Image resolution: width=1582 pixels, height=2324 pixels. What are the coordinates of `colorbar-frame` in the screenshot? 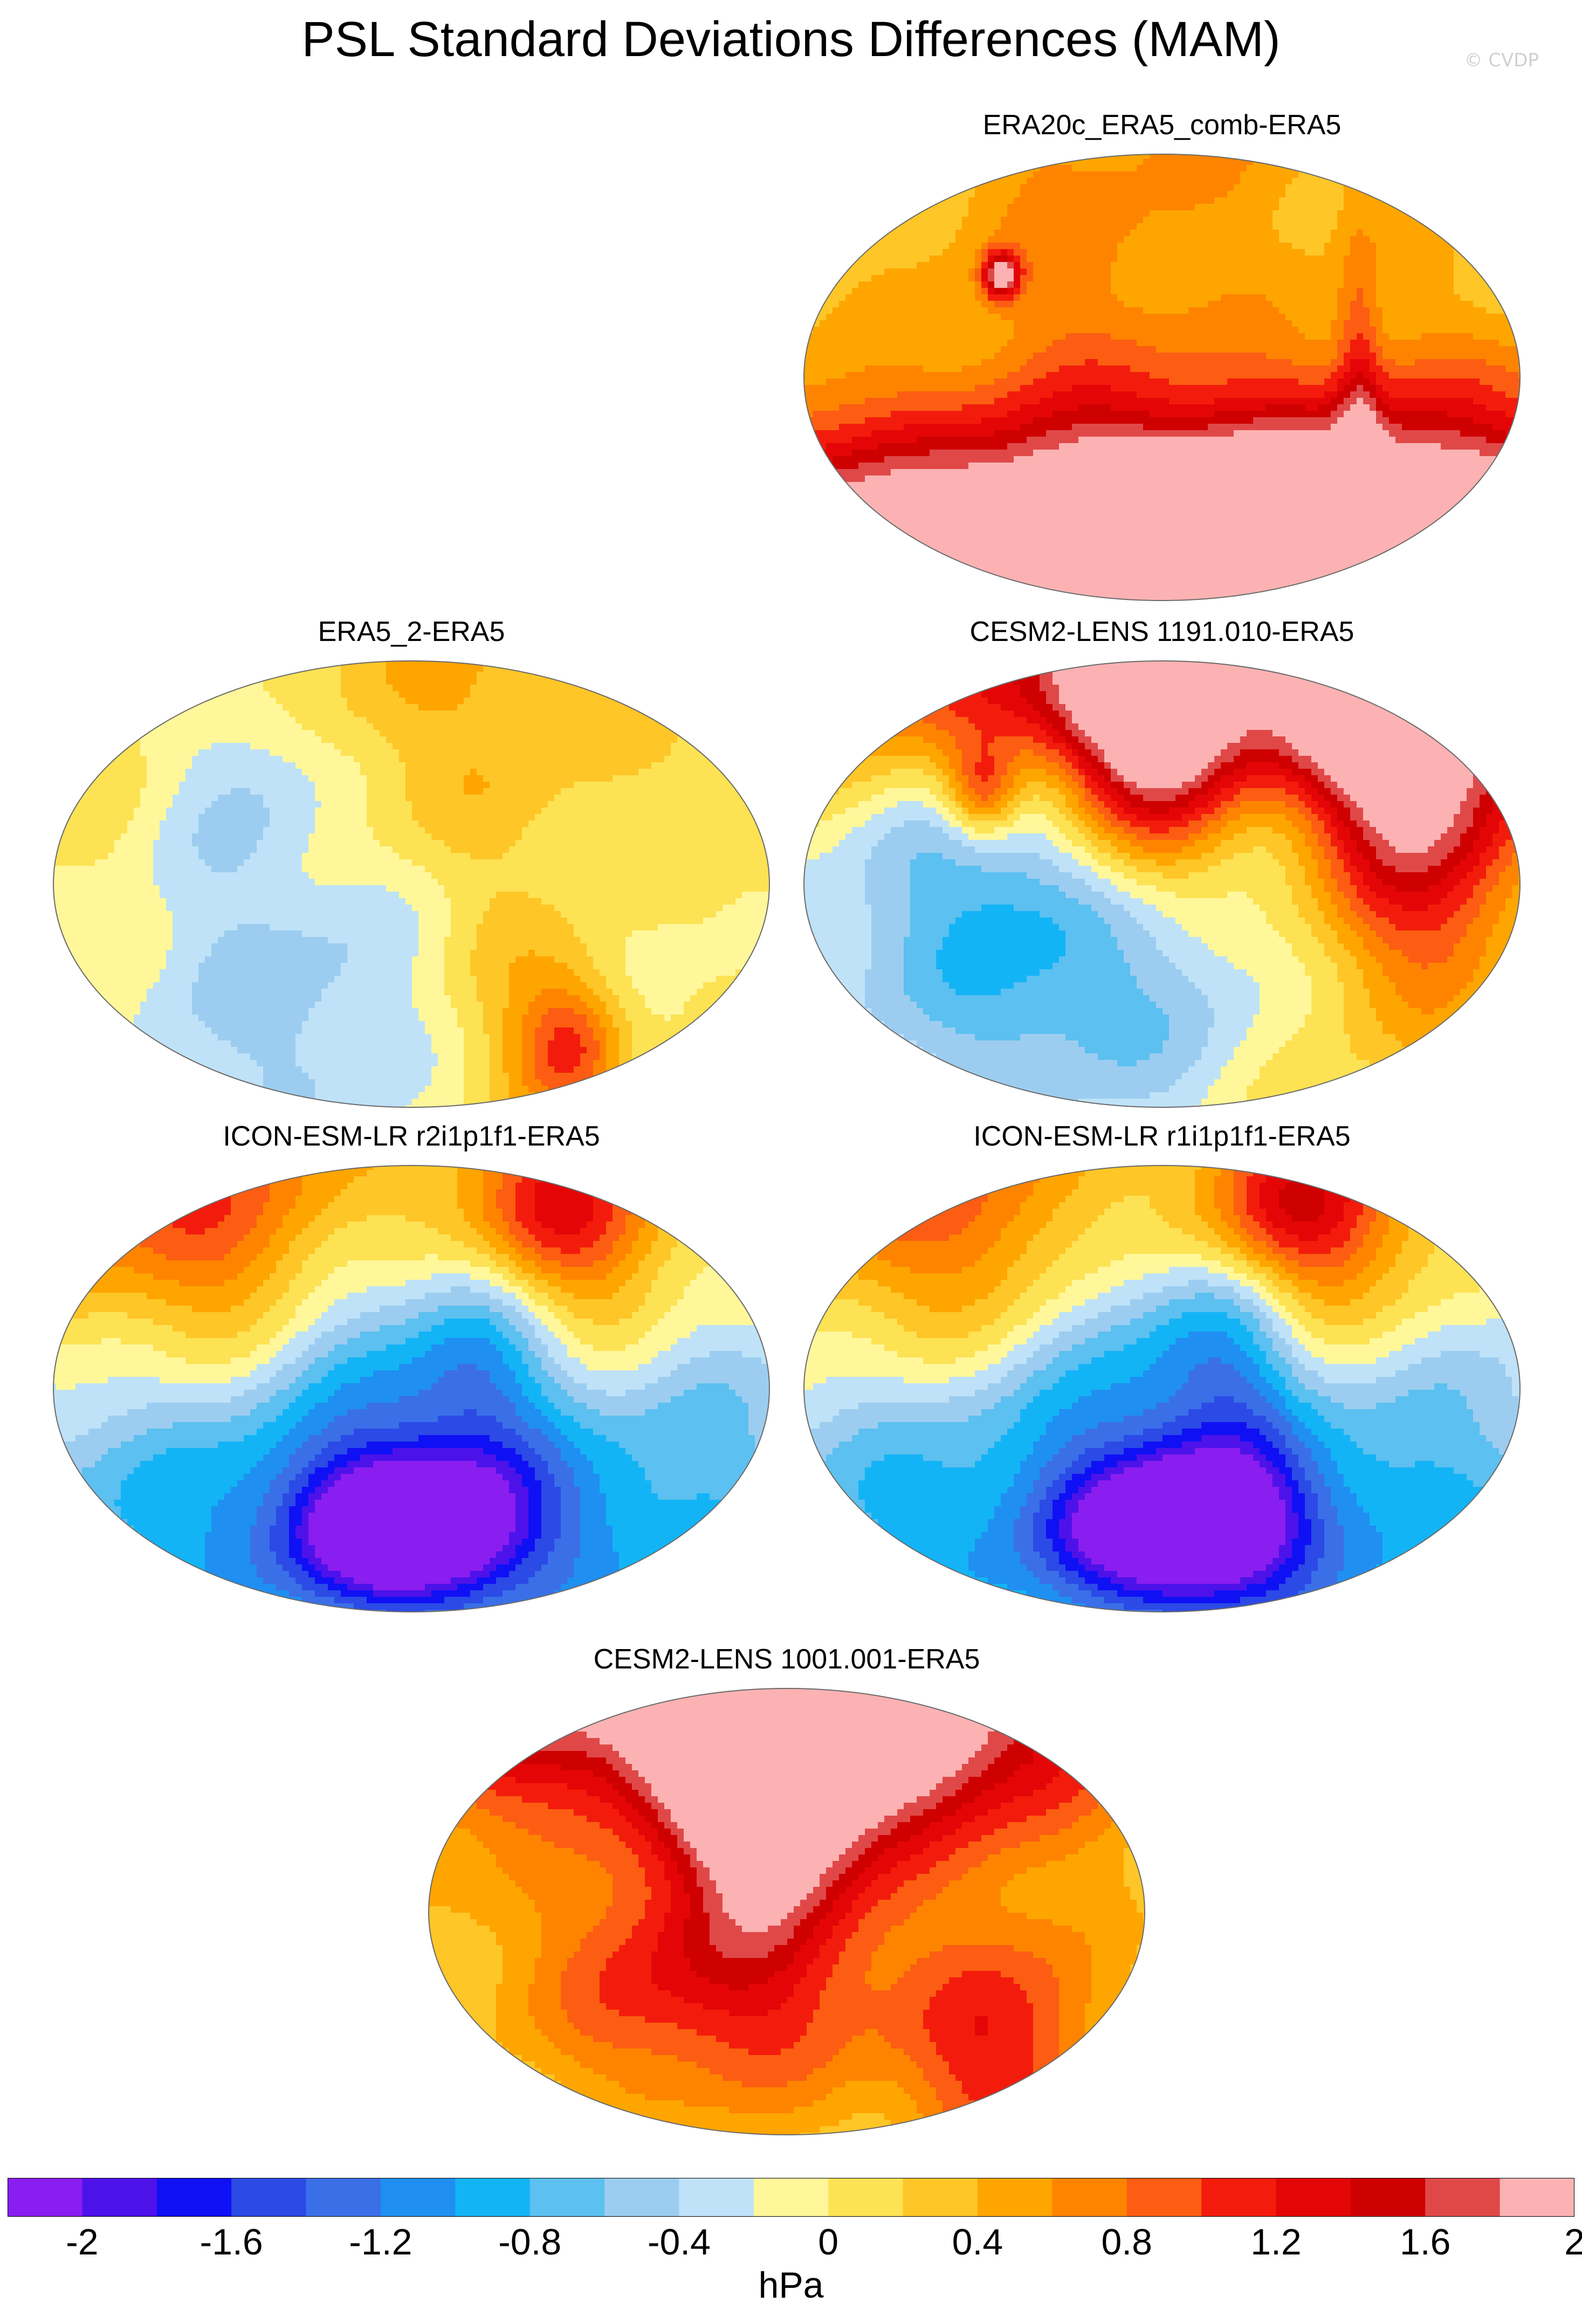 It's located at (791, 2197).